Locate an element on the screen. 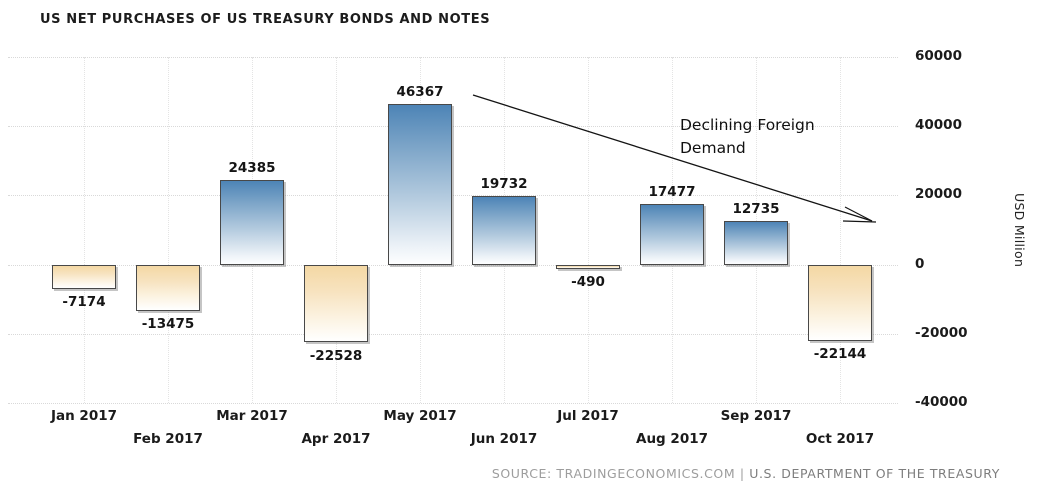 Image resolution: width=1046 pixels, height=503 pixels. y-tick-label: 60000 is located at coordinates (938, 56).